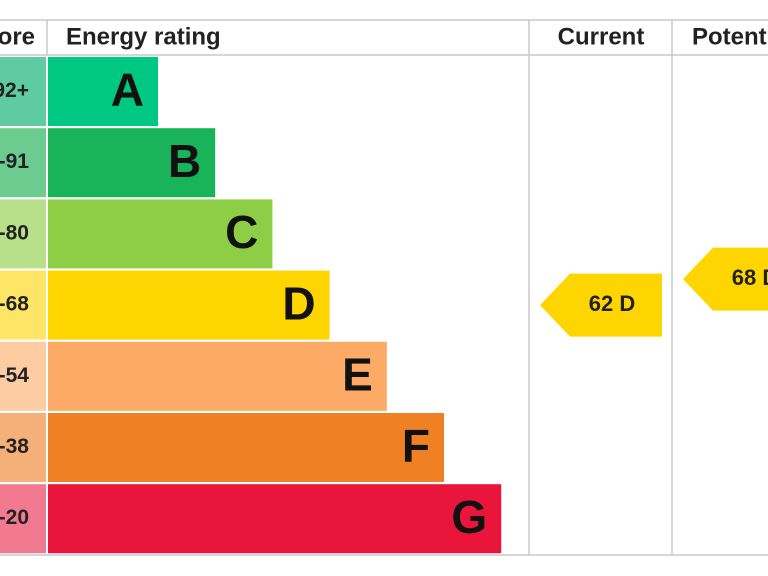 The height and width of the screenshot is (576, 768). What do you see at coordinates (14, 161) in the screenshot?
I see `score-range: 81-91` at bounding box center [14, 161].